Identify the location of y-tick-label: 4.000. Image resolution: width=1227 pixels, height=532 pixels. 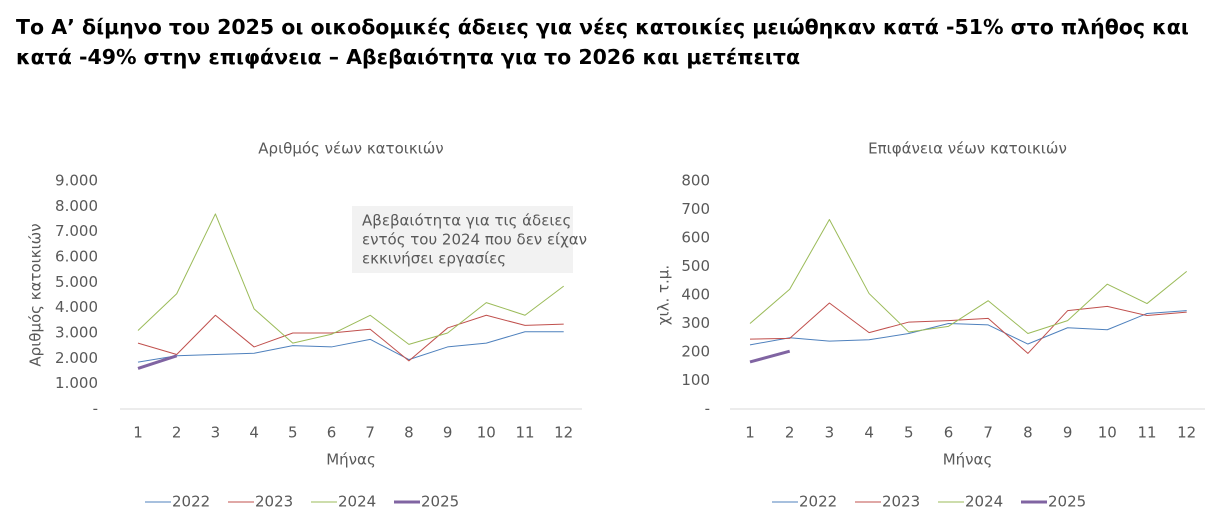
(76, 307).